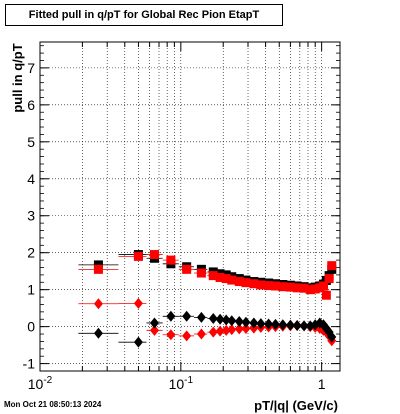 This screenshot has height=414, width=400. What do you see at coordinates (53, 404) in the screenshot?
I see `footer-date: Mon Oct 21 08:50:13 2024` at bounding box center [53, 404].